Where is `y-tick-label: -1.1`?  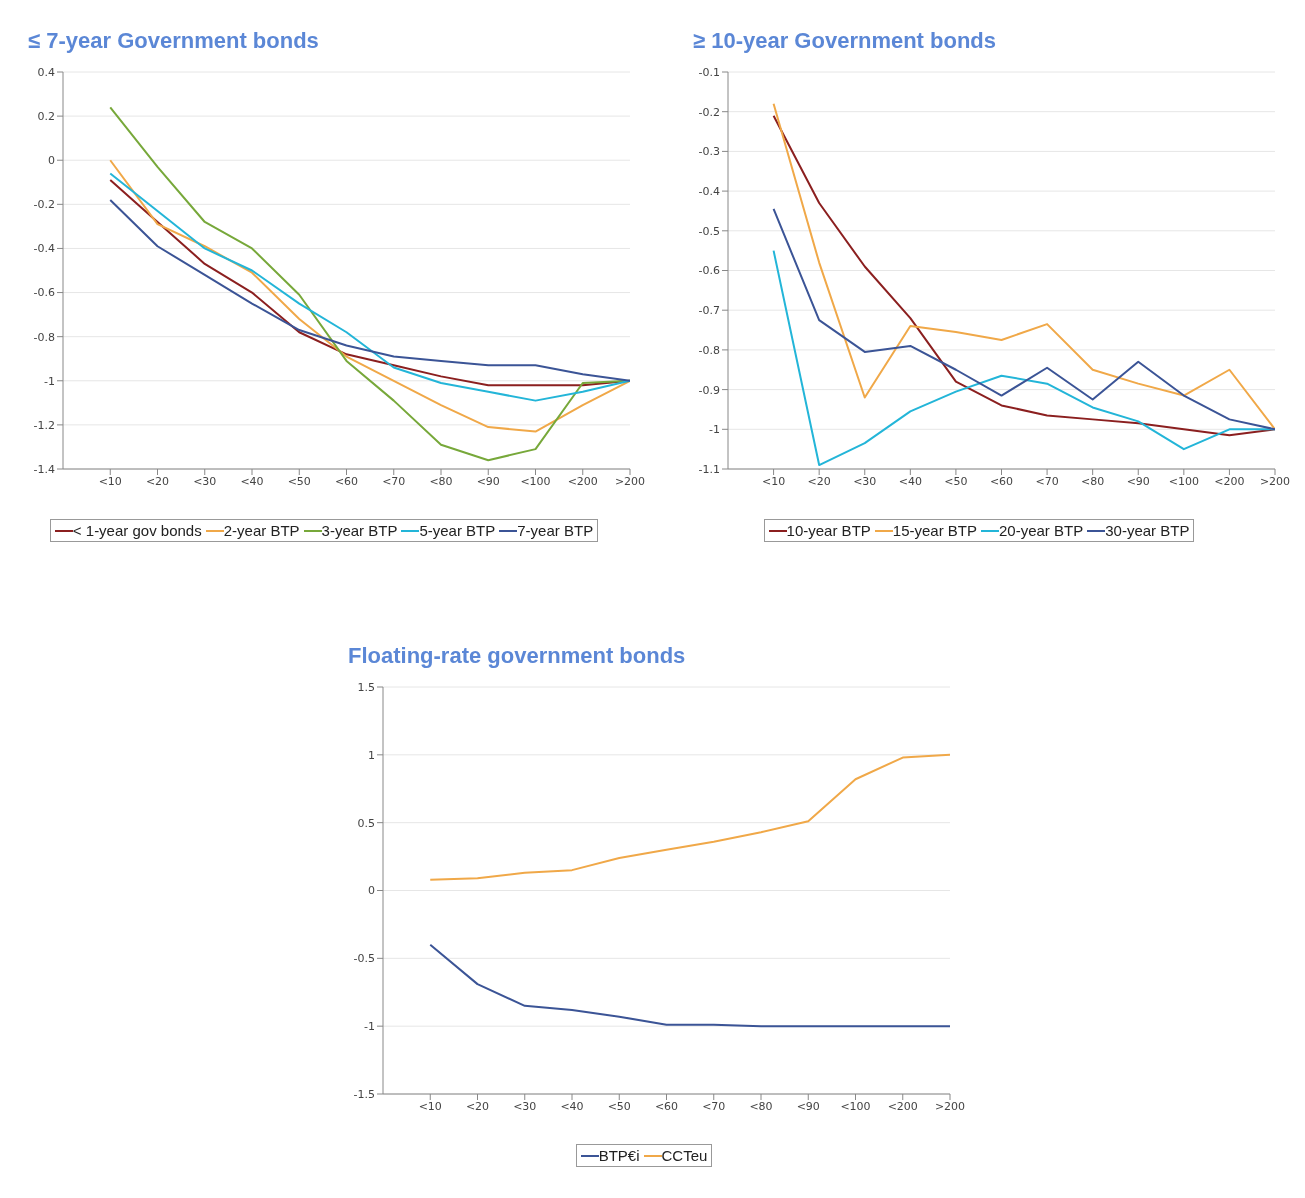 y-tick-label: -1.1 is located at coordinates (709, 469).